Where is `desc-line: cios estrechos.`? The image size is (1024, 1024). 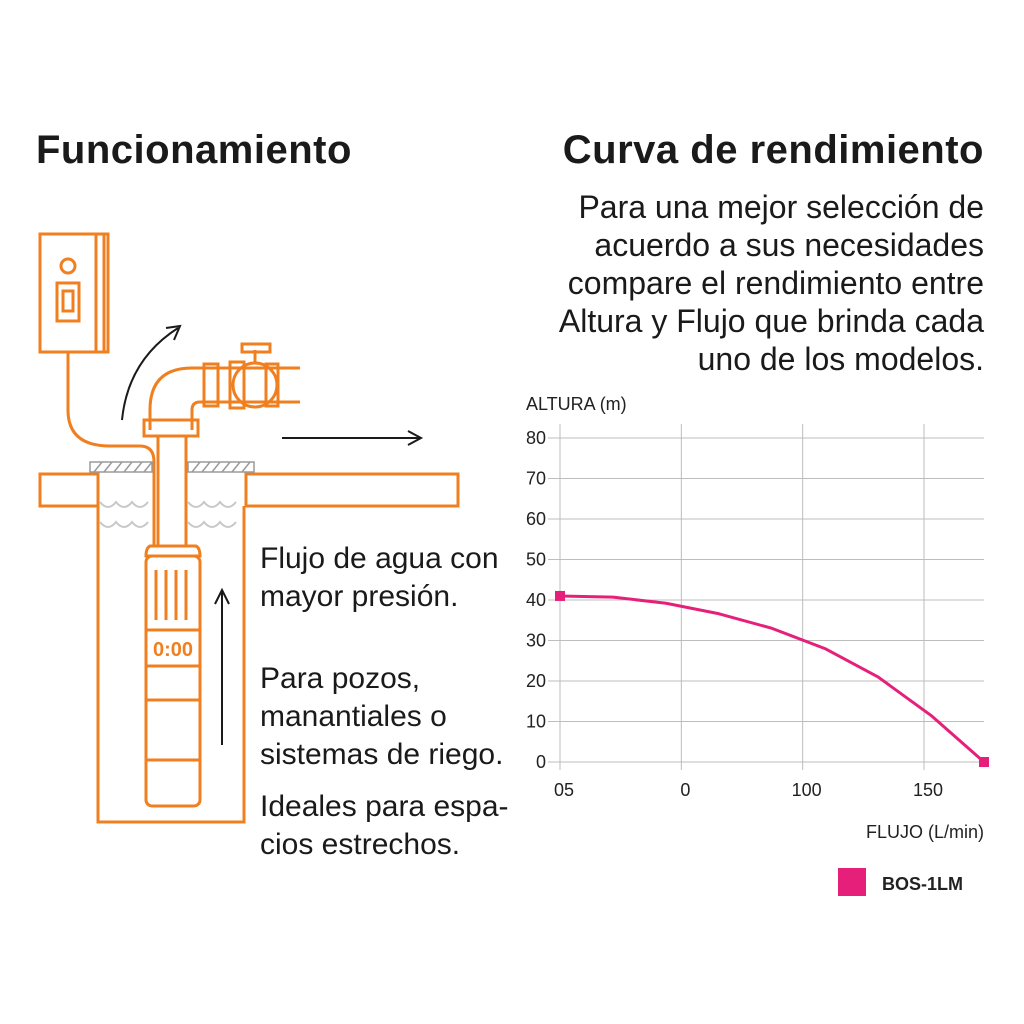 desc-line: cios estrechos. is located at coordinates (360, 844).